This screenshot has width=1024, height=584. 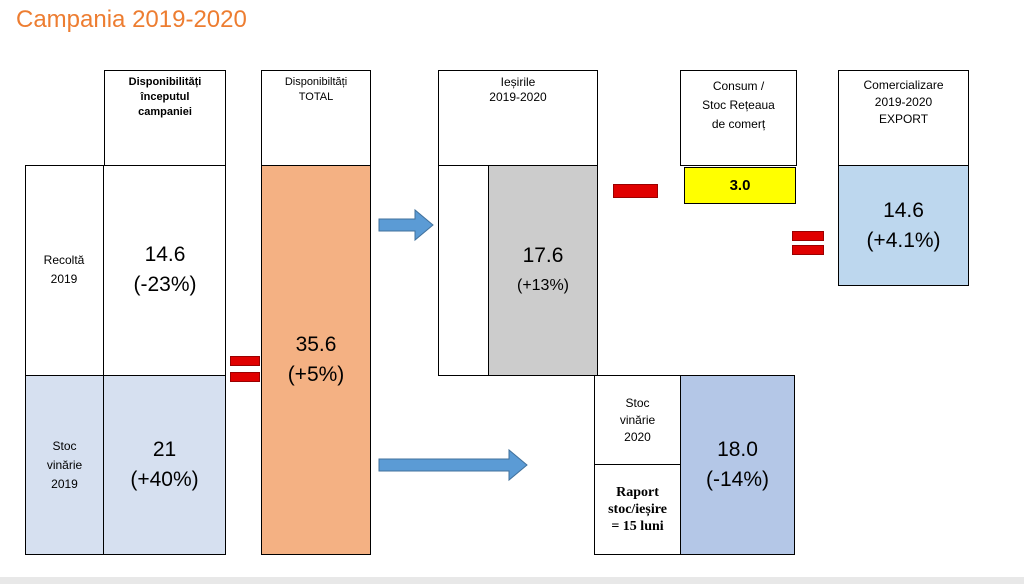 I want to click on harvest-value: 14.6 (-23%), so click(x=165, y=270).